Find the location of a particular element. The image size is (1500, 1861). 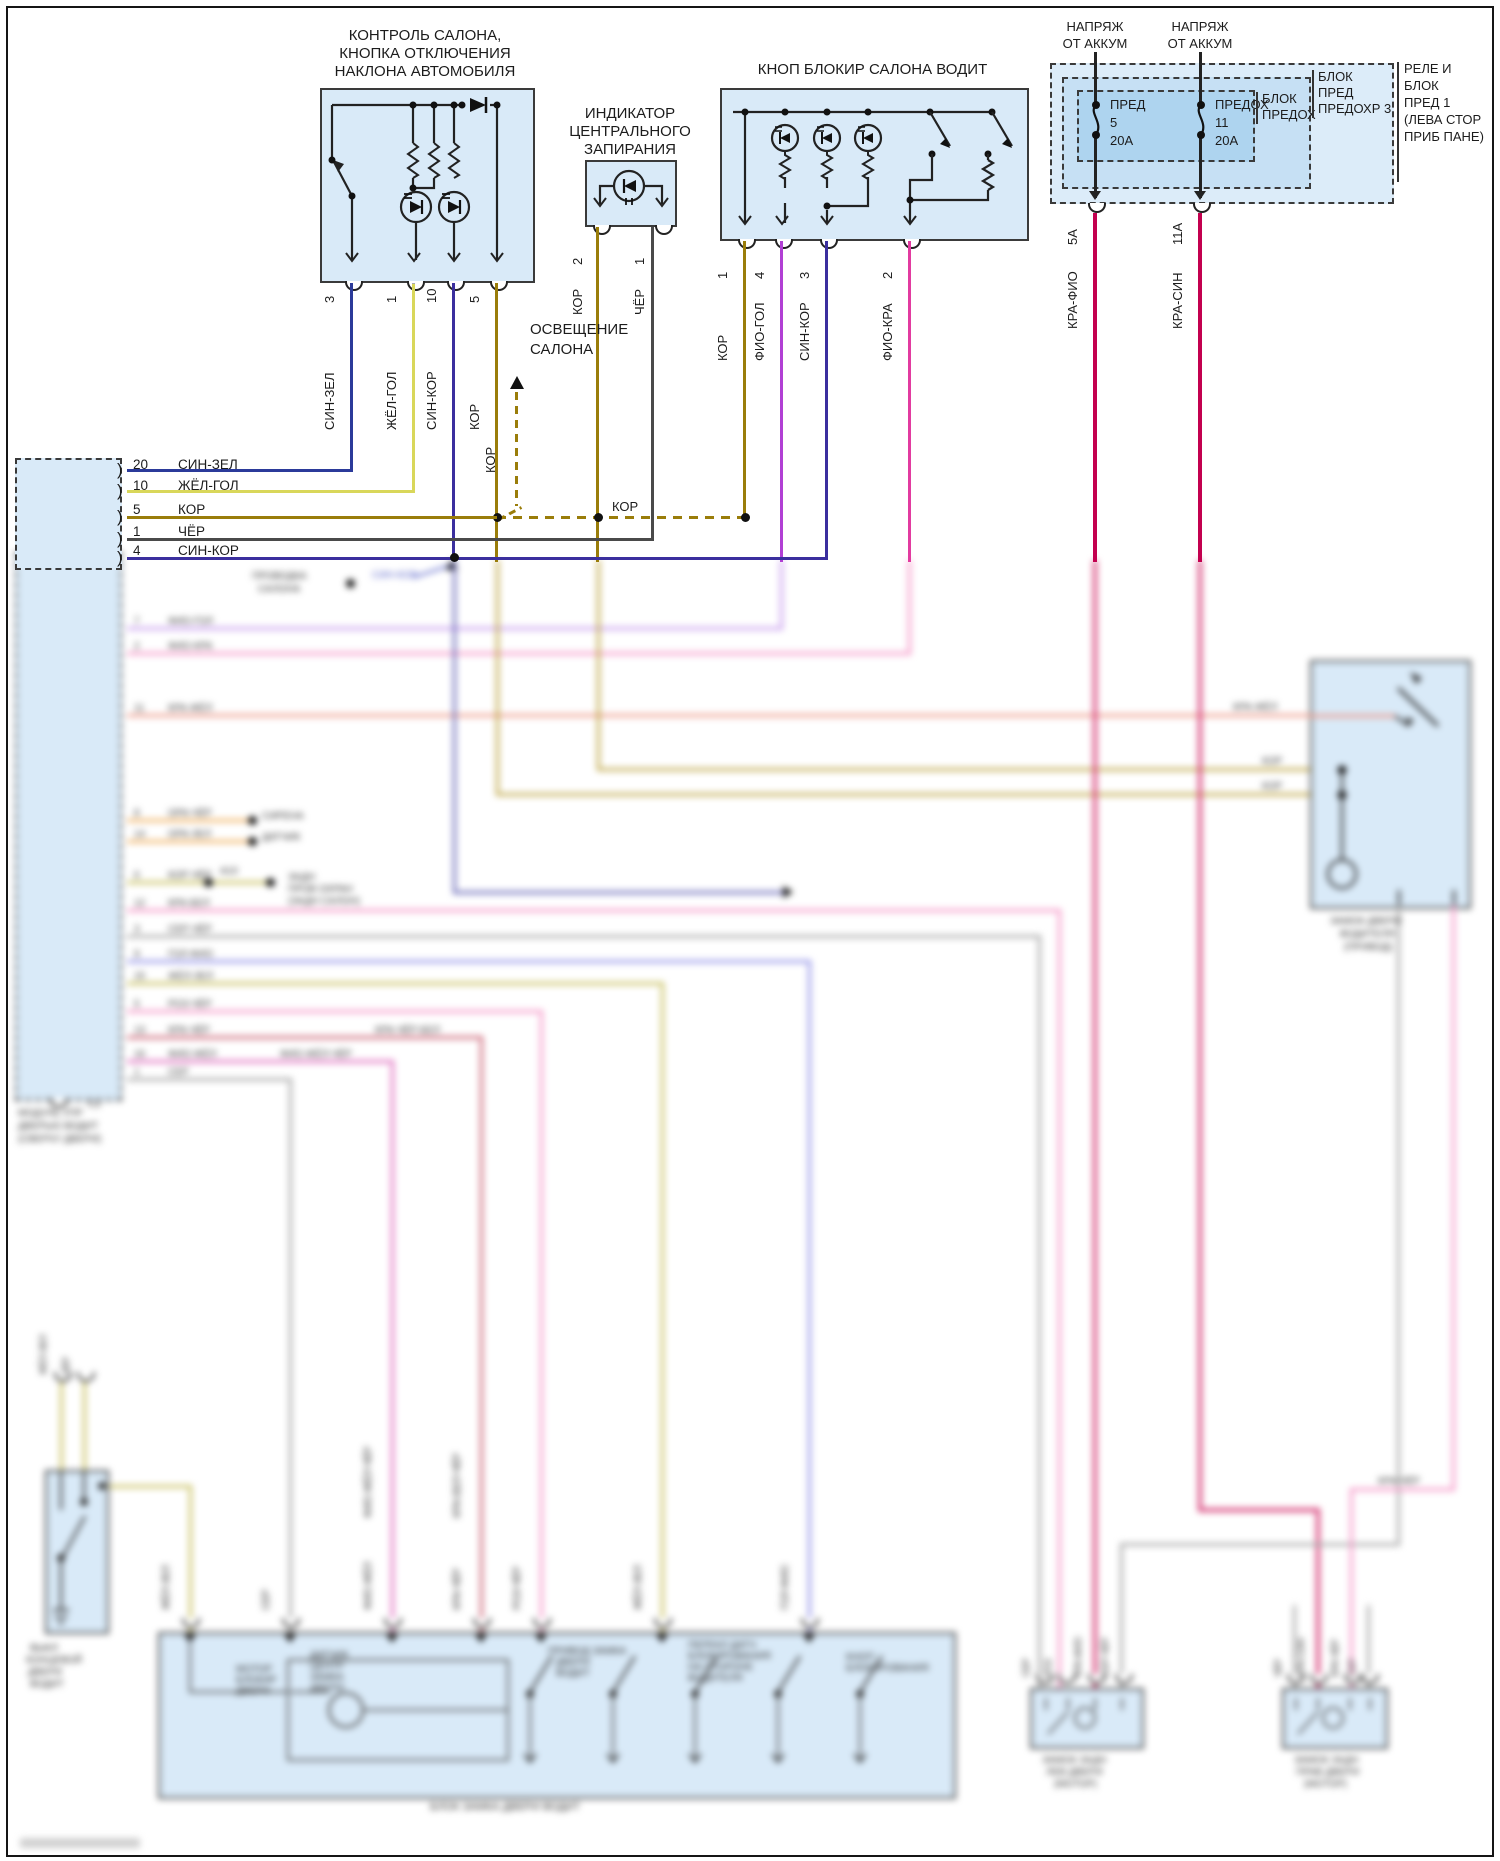

door-lock-actuator-box is located at coordinates (1390, 784).